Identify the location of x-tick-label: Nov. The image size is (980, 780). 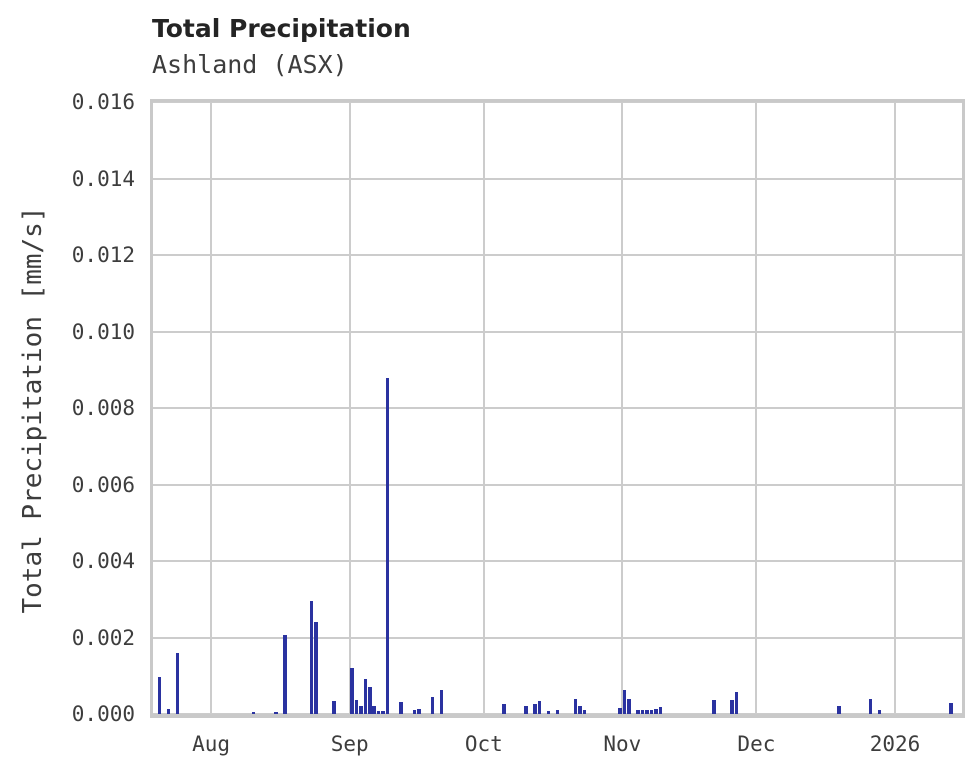
(622, 744).